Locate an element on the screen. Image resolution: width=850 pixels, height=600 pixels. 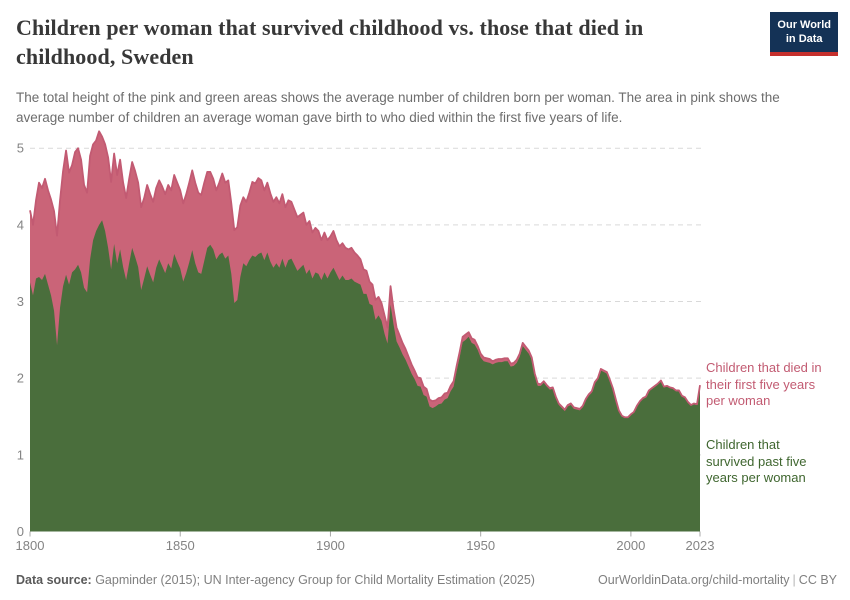
x-axis-tick-label: 1900 is located at coordinates (330, 545).